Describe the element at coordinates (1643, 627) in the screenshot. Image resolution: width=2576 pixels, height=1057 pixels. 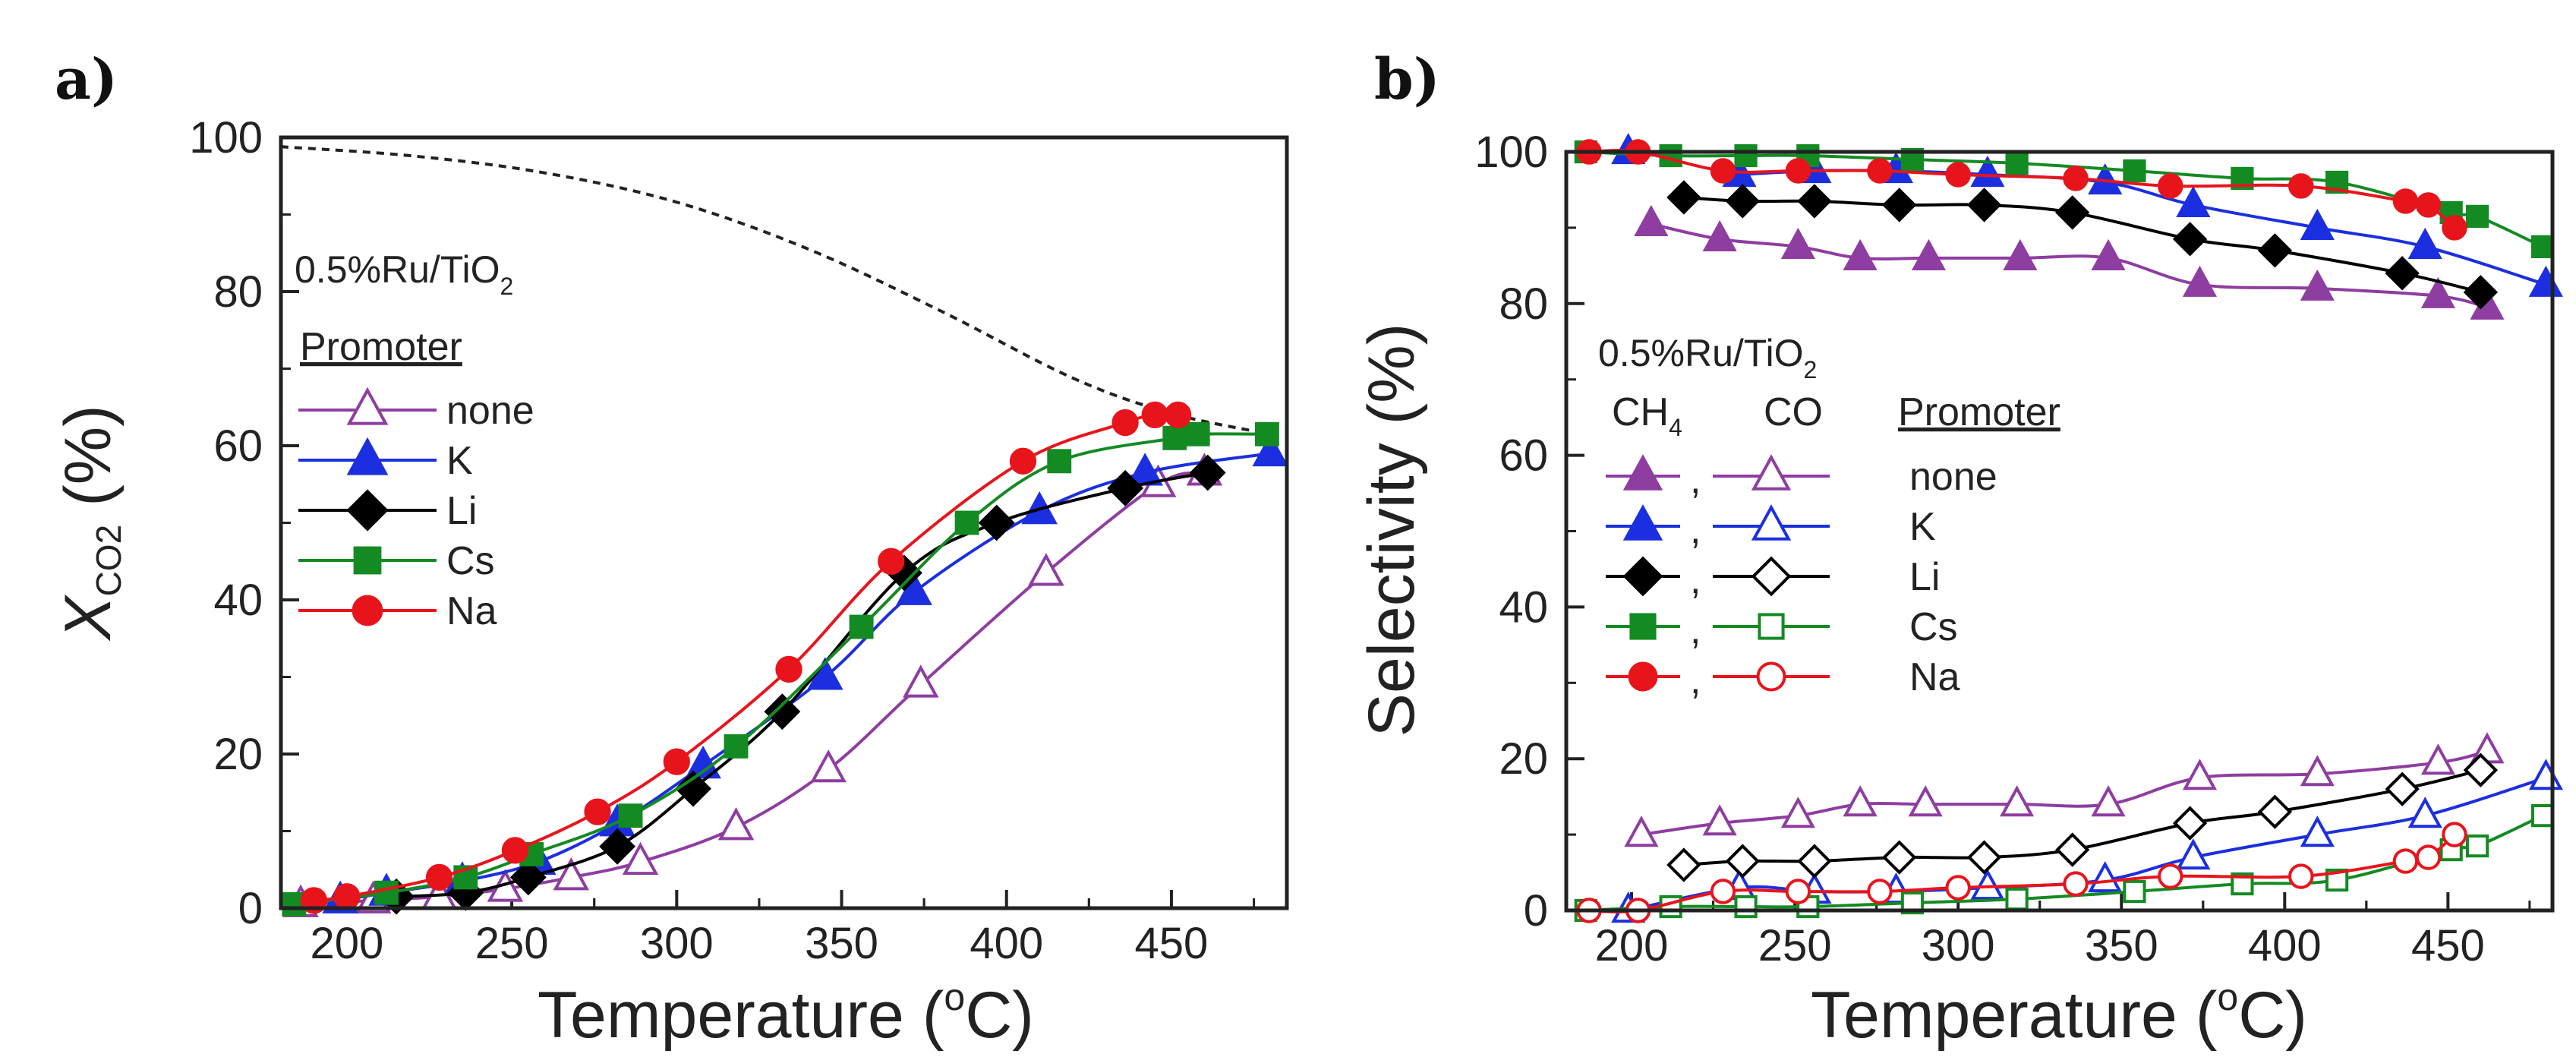
I see `legend-ch4-marker-cs` at that location.